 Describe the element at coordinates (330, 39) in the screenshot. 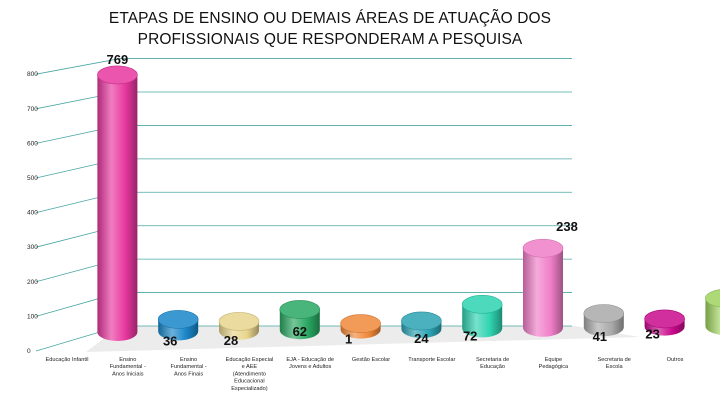

I see `chart-title-line-2: PROFISSIONAIS QUE RESPONDERAM A PESQUISA` at that location.